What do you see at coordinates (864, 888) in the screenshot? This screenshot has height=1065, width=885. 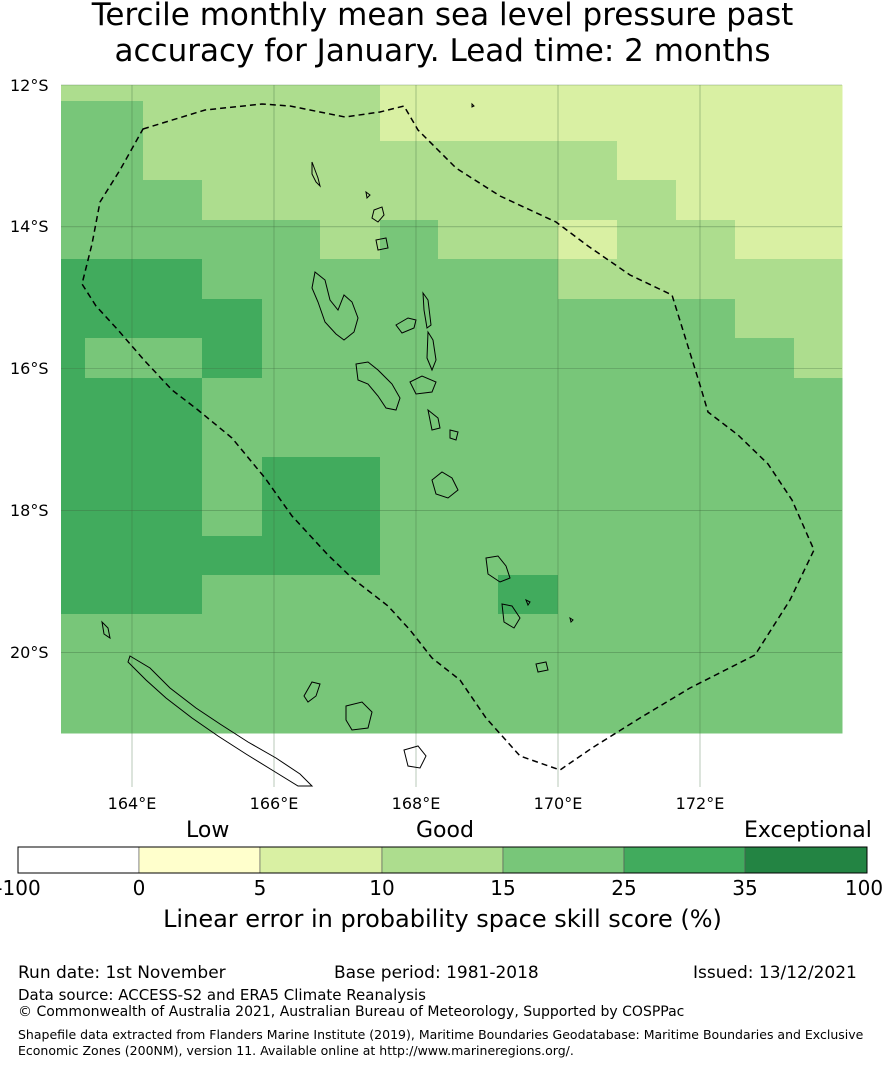 I see `colorbar-tick: 100` at bounding box center [864, 888].